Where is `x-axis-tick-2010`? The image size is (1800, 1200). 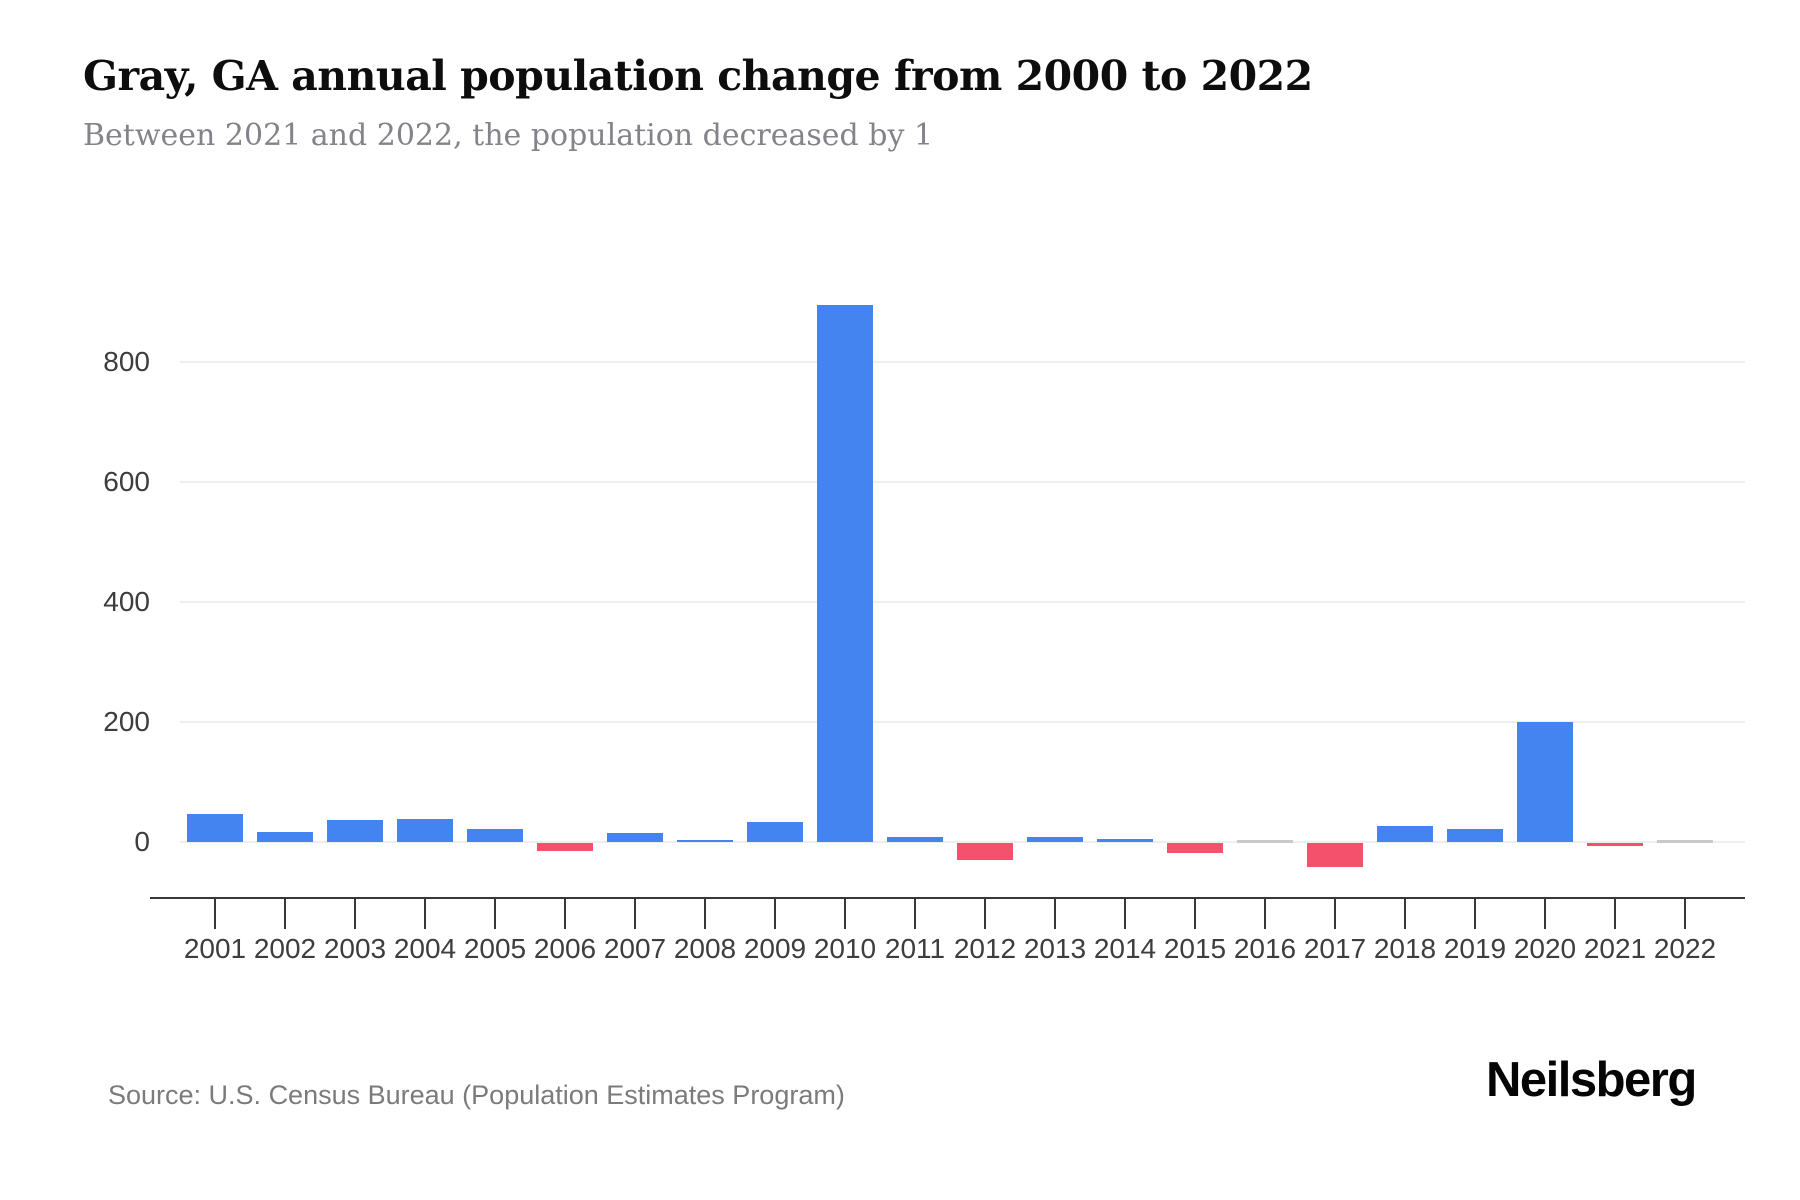 x-axis-tick-2010 is located at coordinates (845, 914).